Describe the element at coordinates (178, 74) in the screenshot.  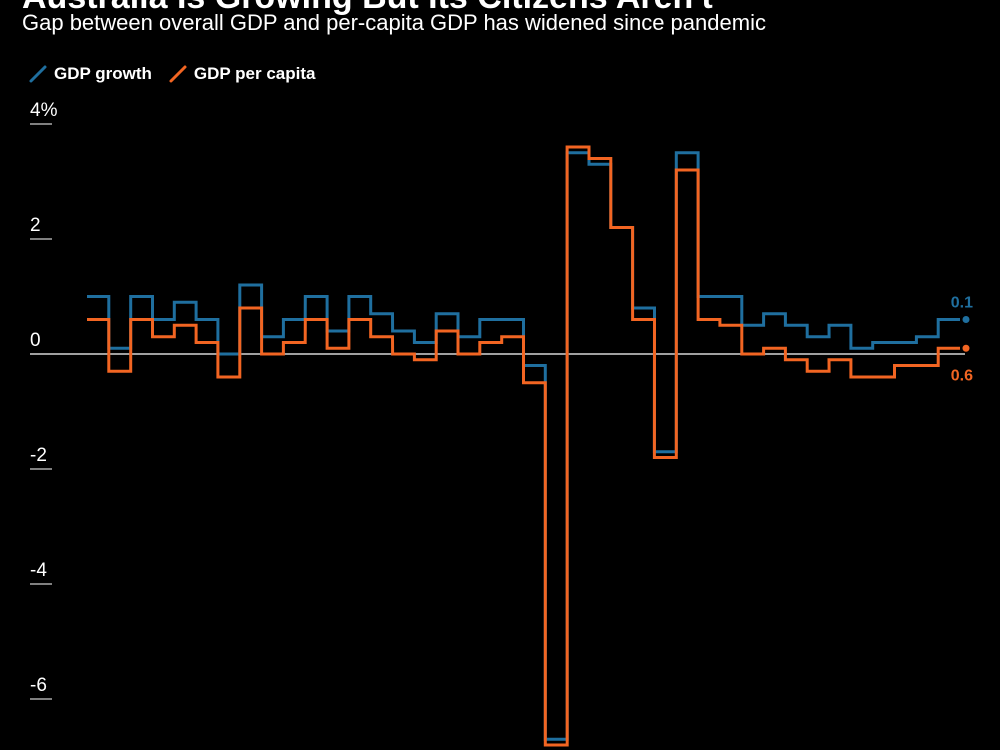
I see `legend-swatch-gdp-per-capita` at that location.